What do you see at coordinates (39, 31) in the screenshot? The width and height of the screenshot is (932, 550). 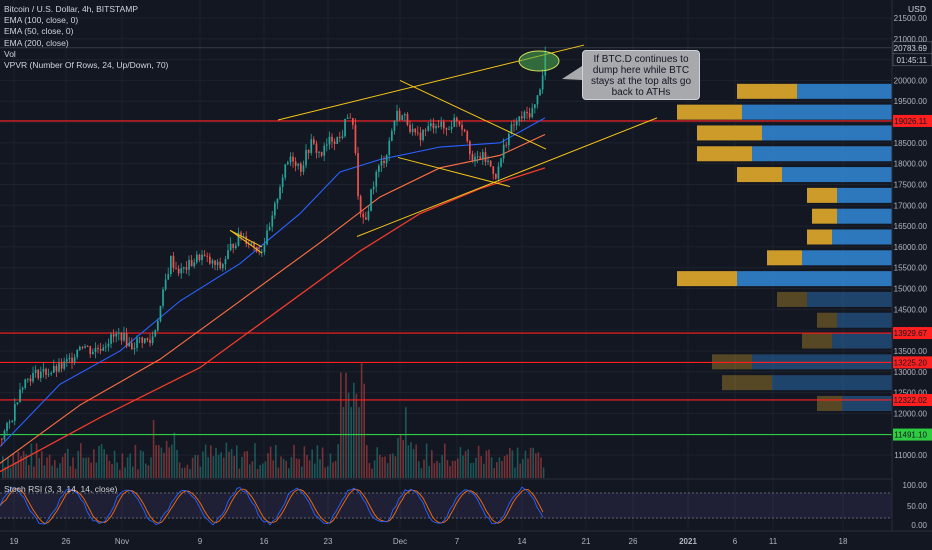 I see `legend-ema50: EMA (50, close, 0)` at bounding box center [39, 31].